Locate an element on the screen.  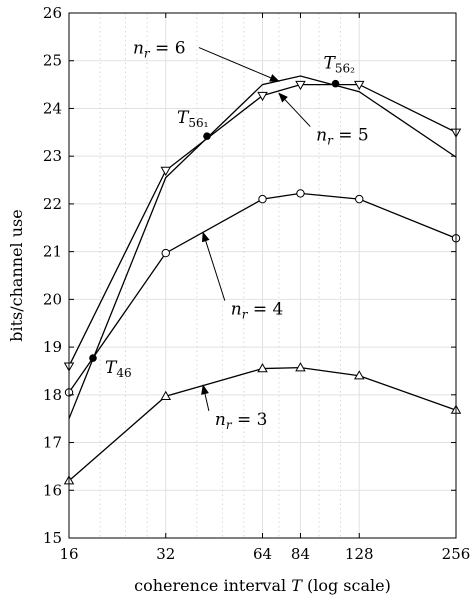
intersection-label: T56₂ is located at coordinates (340, 65).